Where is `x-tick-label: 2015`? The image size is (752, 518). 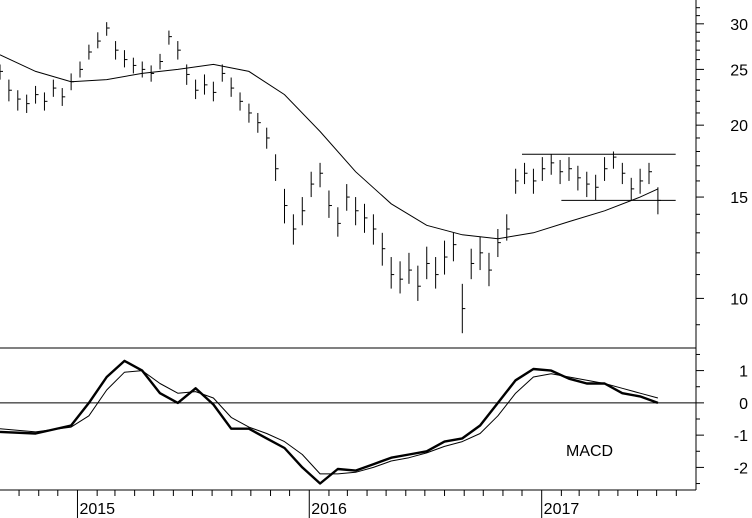 x-tick-label: 2015 is located at coordinates (97, 509).